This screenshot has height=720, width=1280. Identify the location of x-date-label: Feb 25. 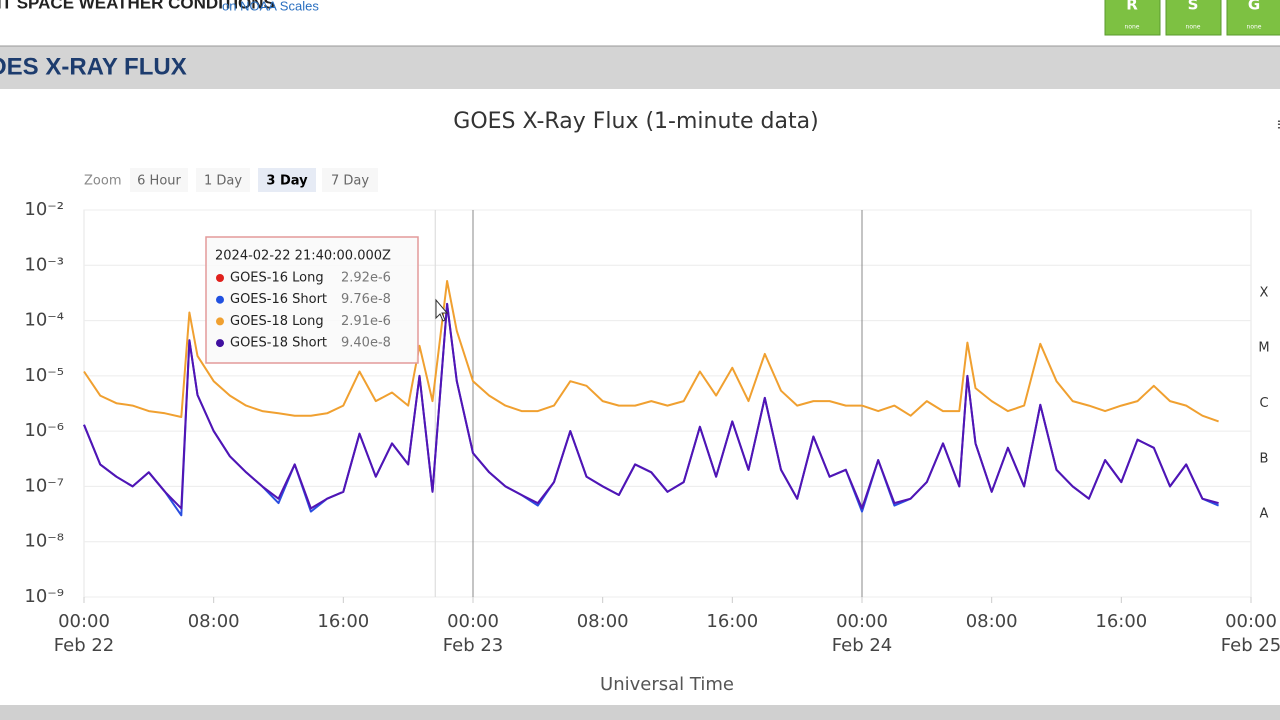
(1250, 645).